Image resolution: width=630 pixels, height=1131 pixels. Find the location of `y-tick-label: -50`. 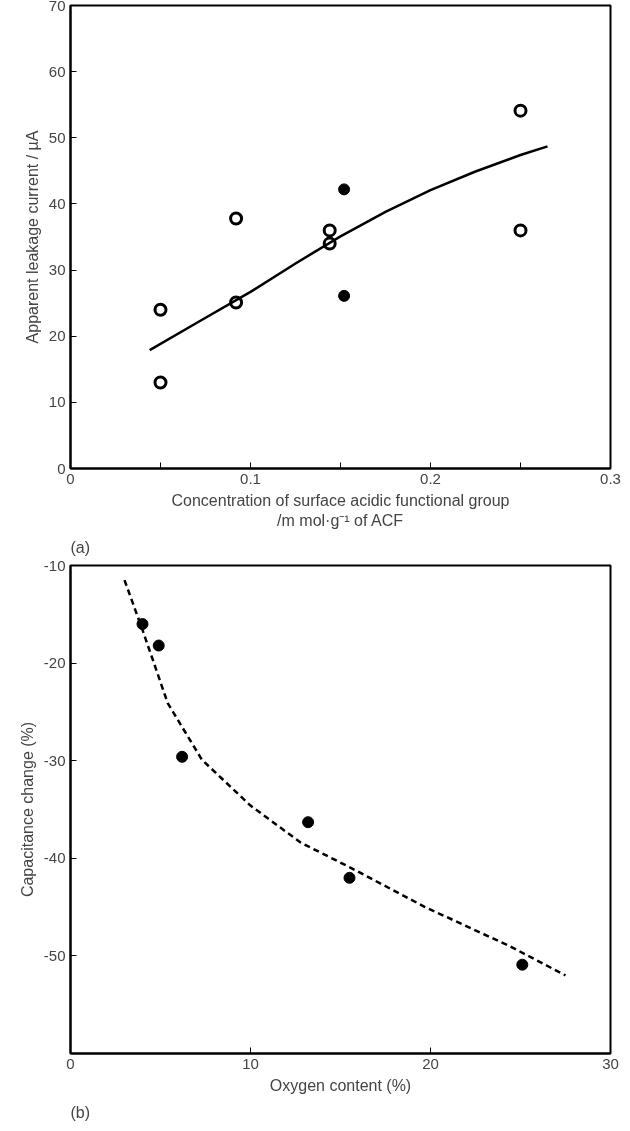

y-tick-label: -50 is located at coordinates (54, 955).